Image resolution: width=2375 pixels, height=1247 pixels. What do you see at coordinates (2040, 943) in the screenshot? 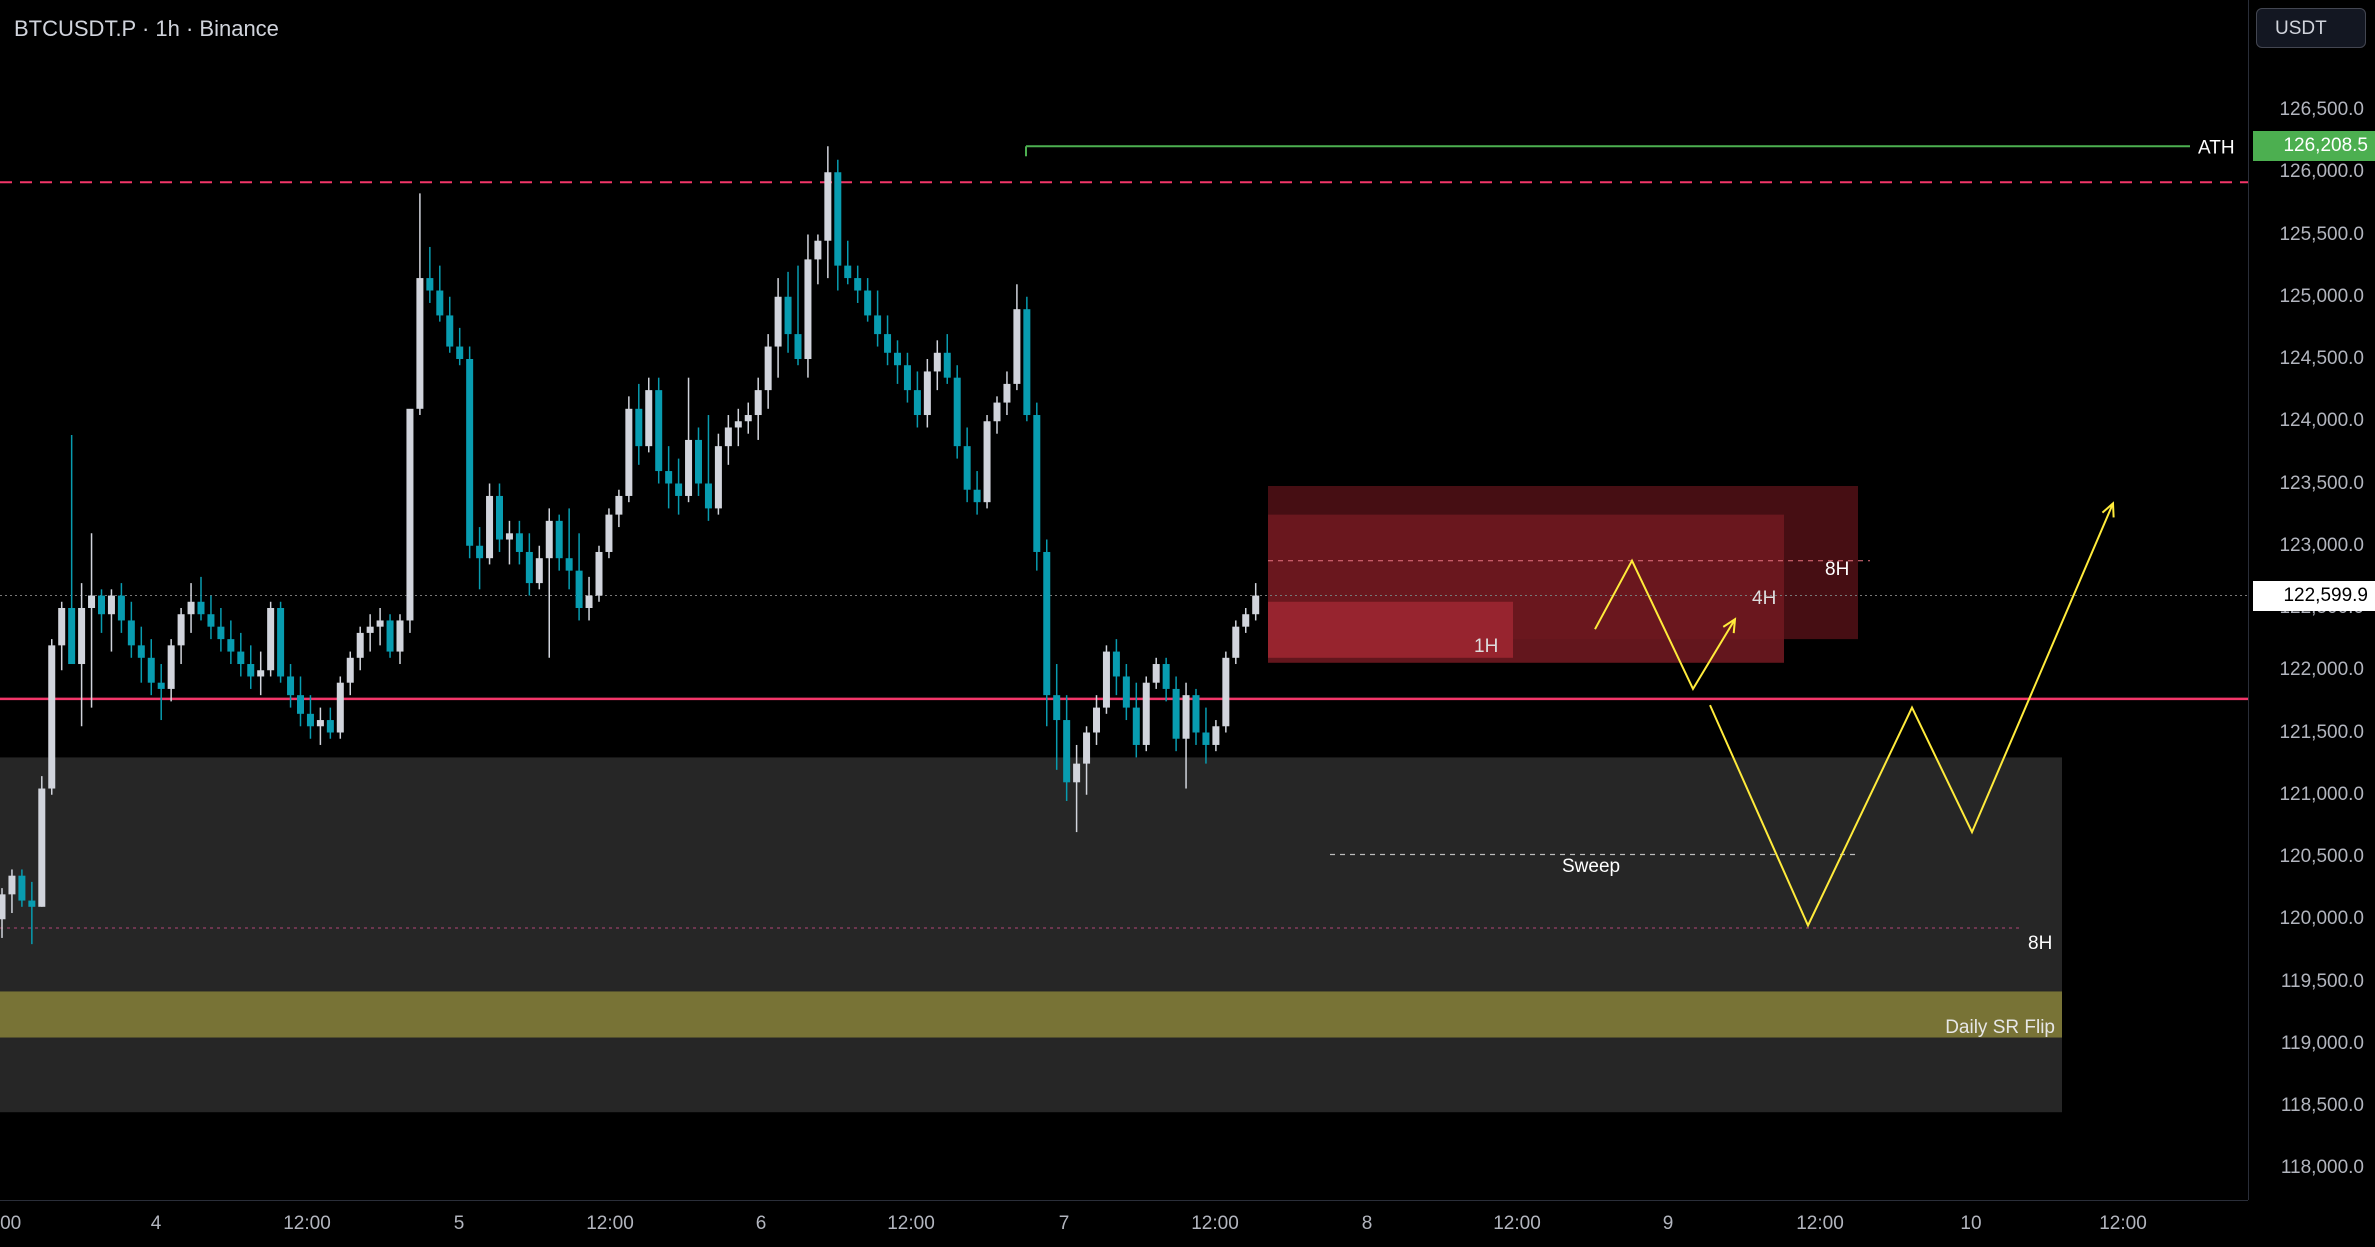
I see `8h-level-label: 8H` at bounding box center [2040, 943].